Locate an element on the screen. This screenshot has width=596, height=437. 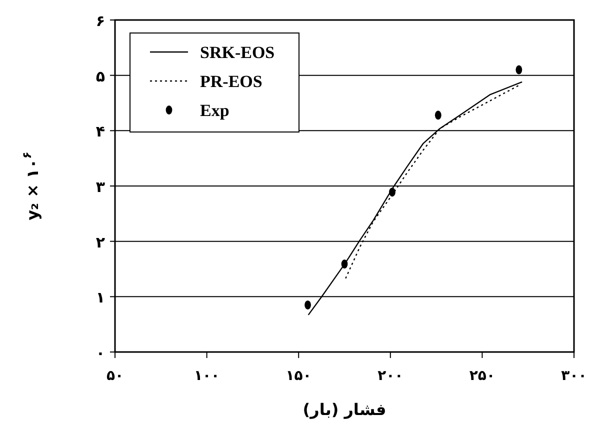
y-tick-label: ۶ is located at coordinates (100, 21).